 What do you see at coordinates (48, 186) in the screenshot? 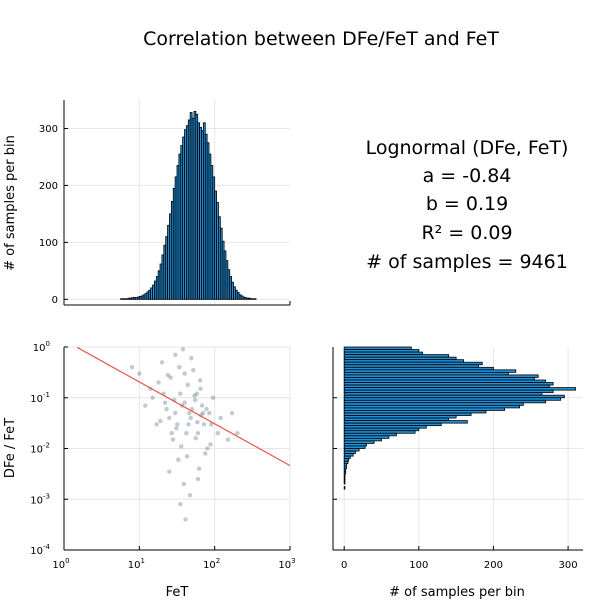
I see `top-hist-ytick-label: 200` at bounding box center [48, 186].